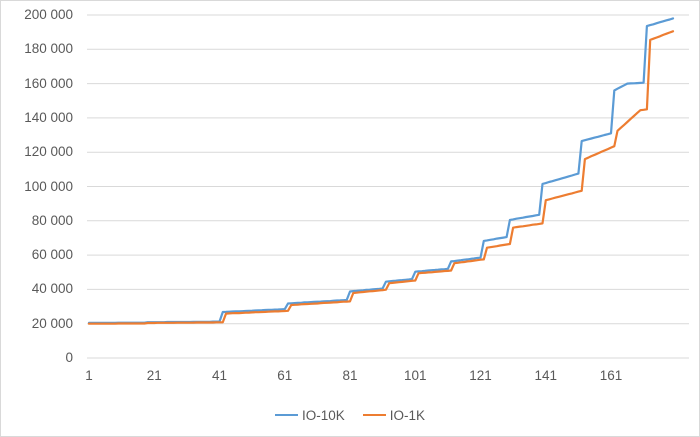 The height and width of the screenshot is (437, 700). Describe the element at coordinates (323, 415) in the screenshot. I see `legend-label-io-10k: IO-10K` at that location.